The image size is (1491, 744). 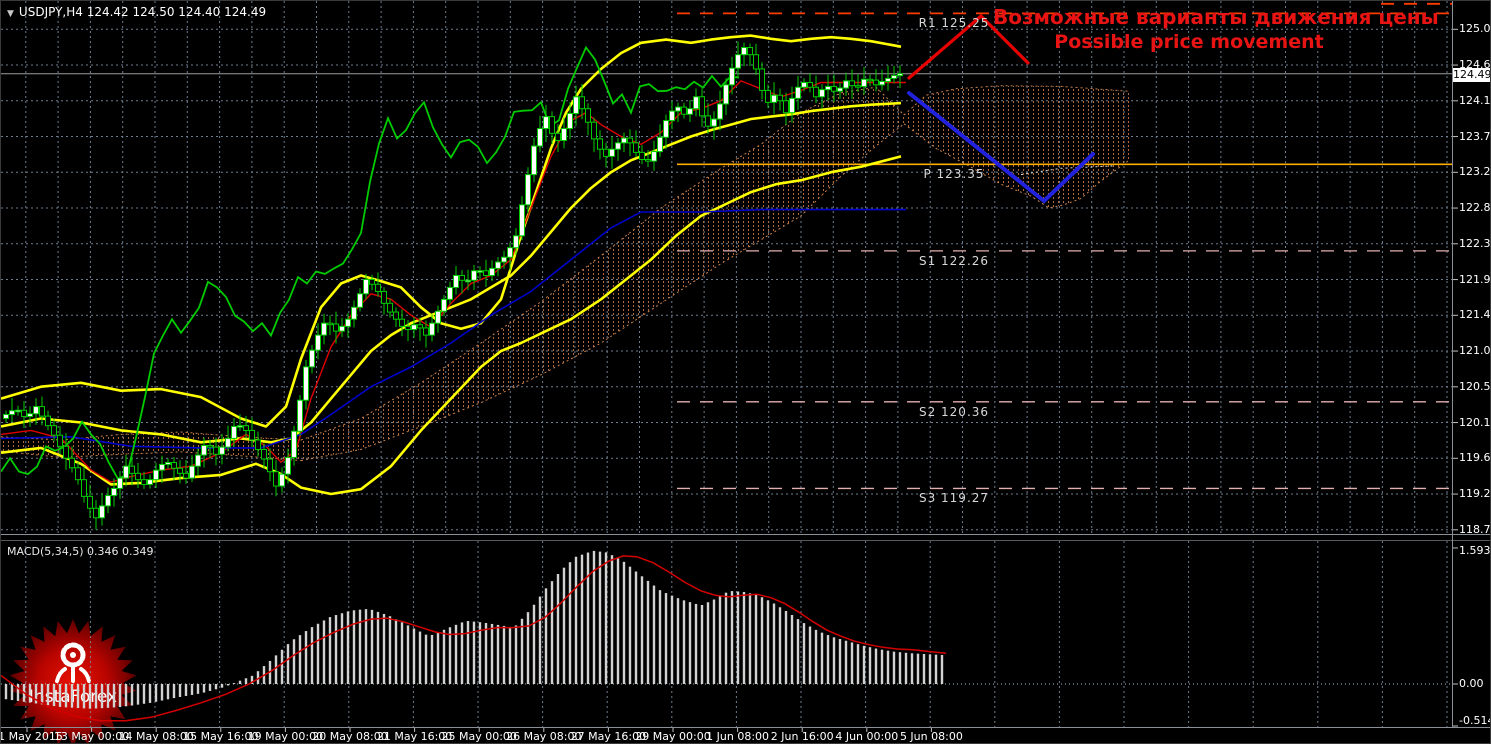 What do you see at coordinates (954, 260) in the screenshot?
I see `pivot-label-s1: S1 122.26` at bounding box center [954, 260].